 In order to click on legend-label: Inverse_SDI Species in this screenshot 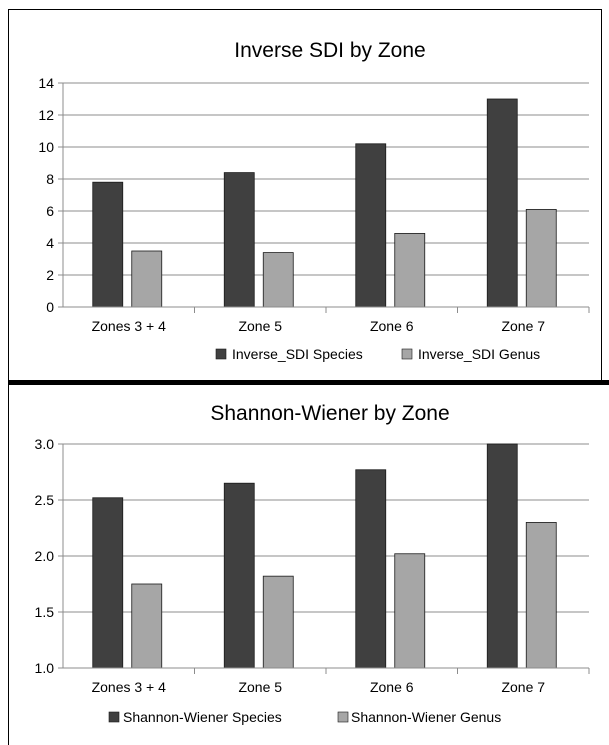, I will do `click(297, 354)`.